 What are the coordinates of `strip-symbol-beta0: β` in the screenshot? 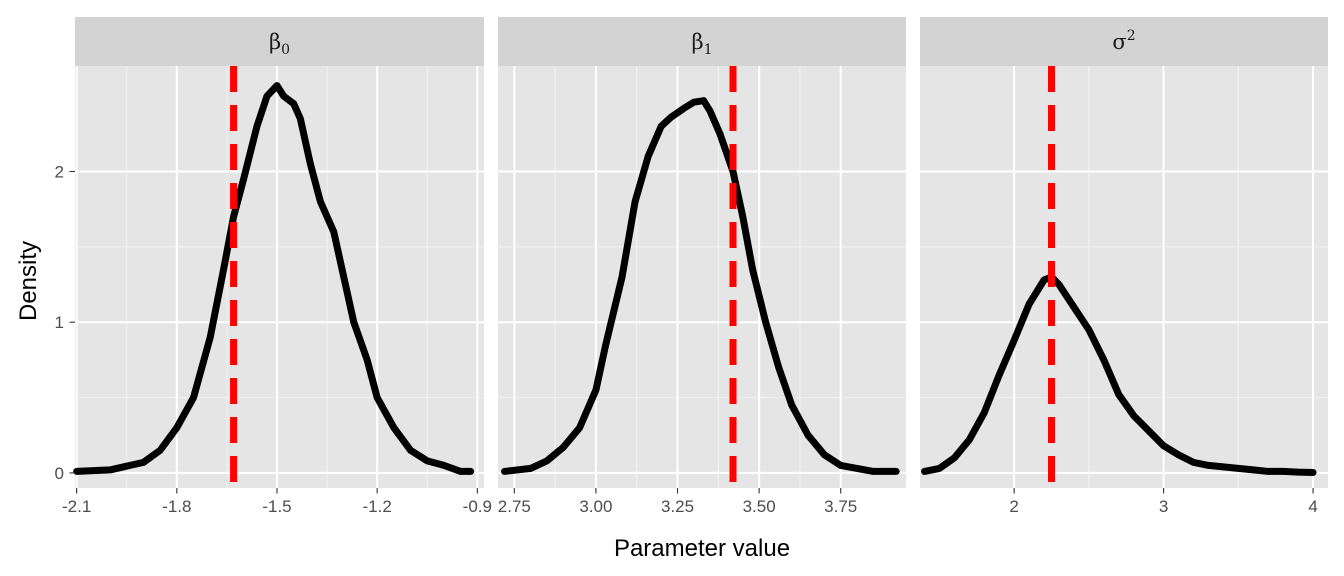 It's located at (275, 42).